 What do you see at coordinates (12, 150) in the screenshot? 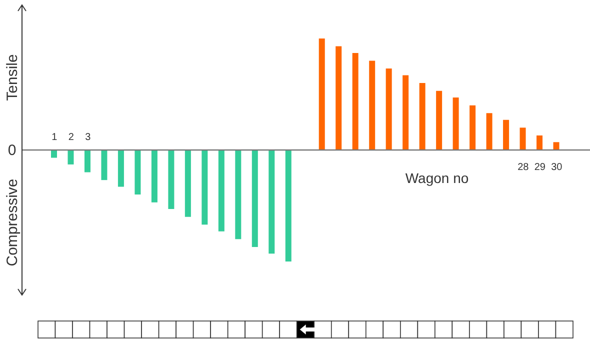
I see `text: 0` at bounding box center [12, 150].